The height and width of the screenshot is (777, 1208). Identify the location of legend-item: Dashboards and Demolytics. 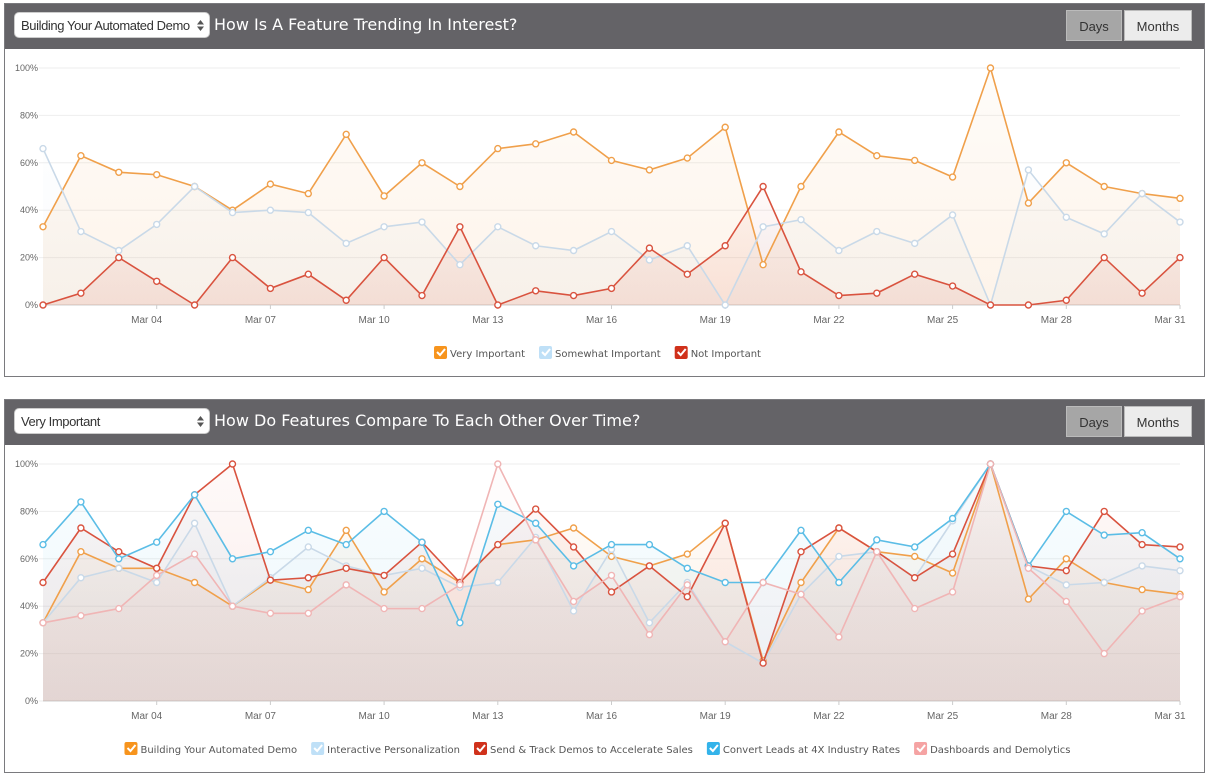
(992, 749).